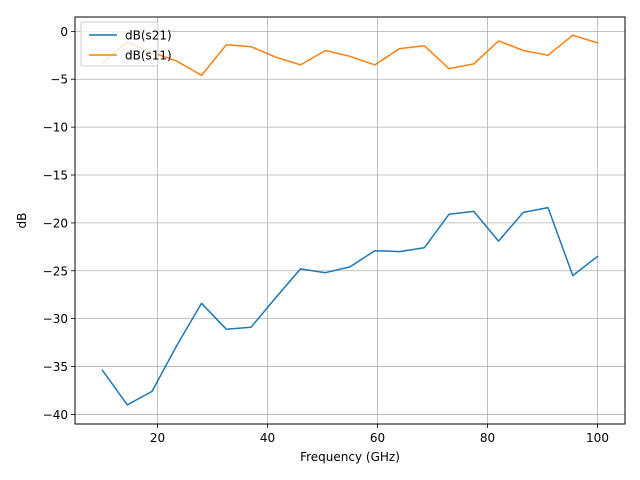 This screenshot has height=480, width=640. I want to click on legend-label: dB(s11), so click(148, 56).